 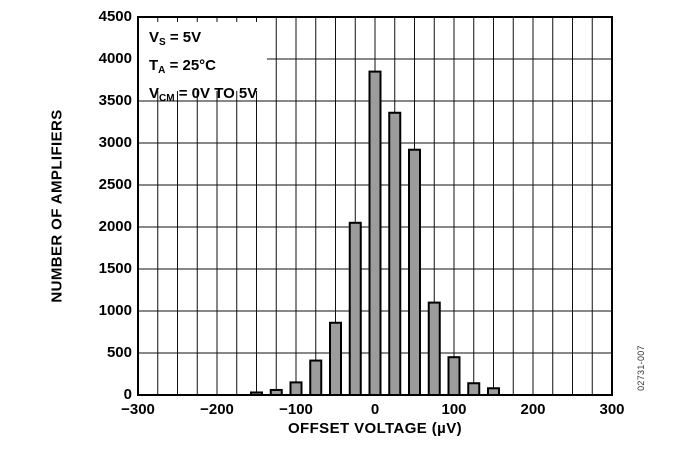 What do you see at coordinates (454, 409) in the screenshot?
I see `x-tick-label: 100` at bounding box center [454, 409].